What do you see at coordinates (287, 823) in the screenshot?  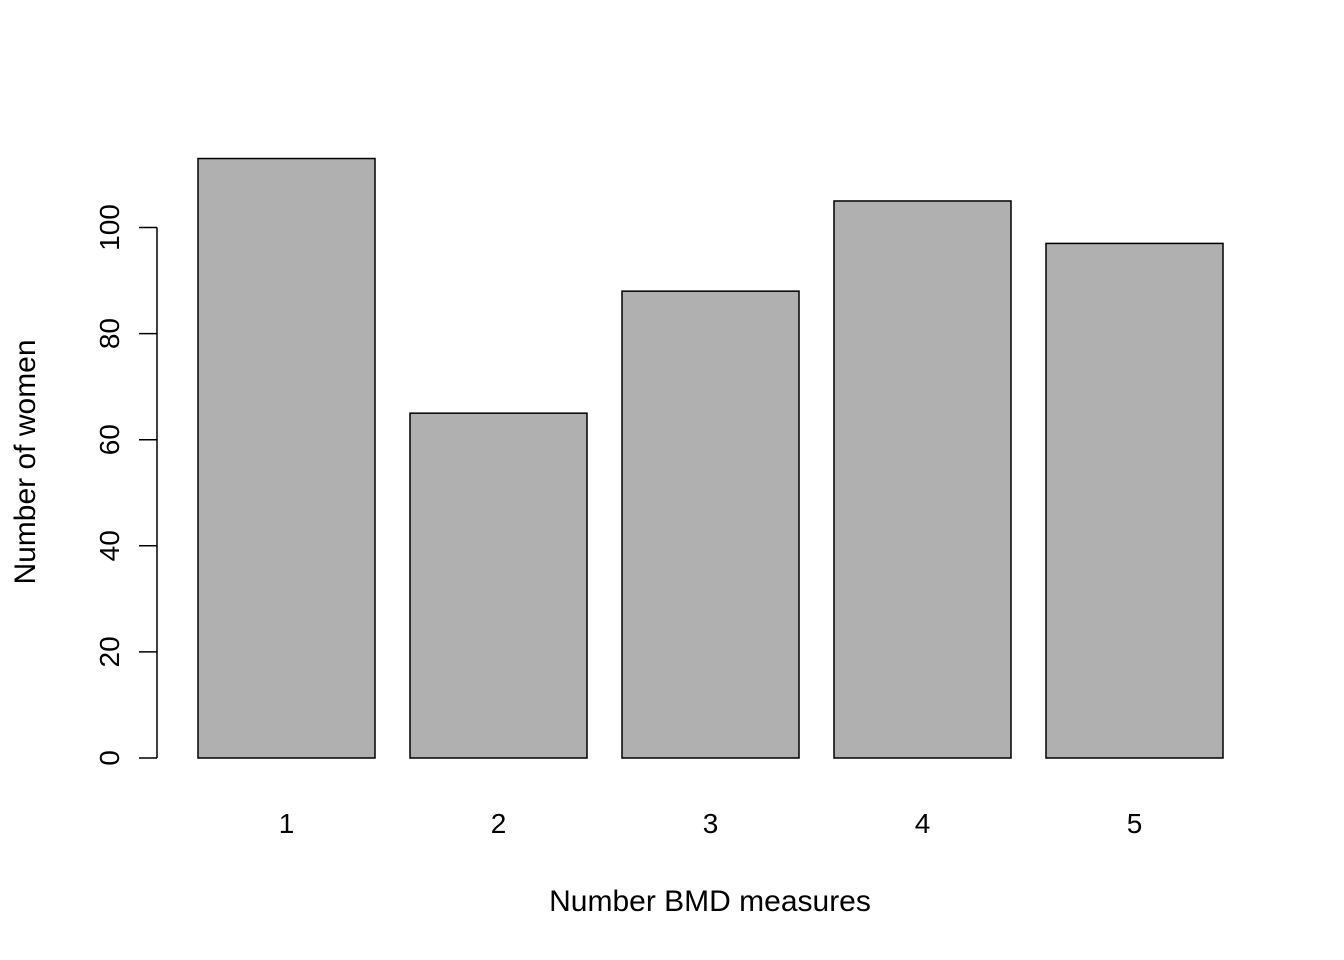 I see `x-category-label: 1` at bounding box center [287, 823].